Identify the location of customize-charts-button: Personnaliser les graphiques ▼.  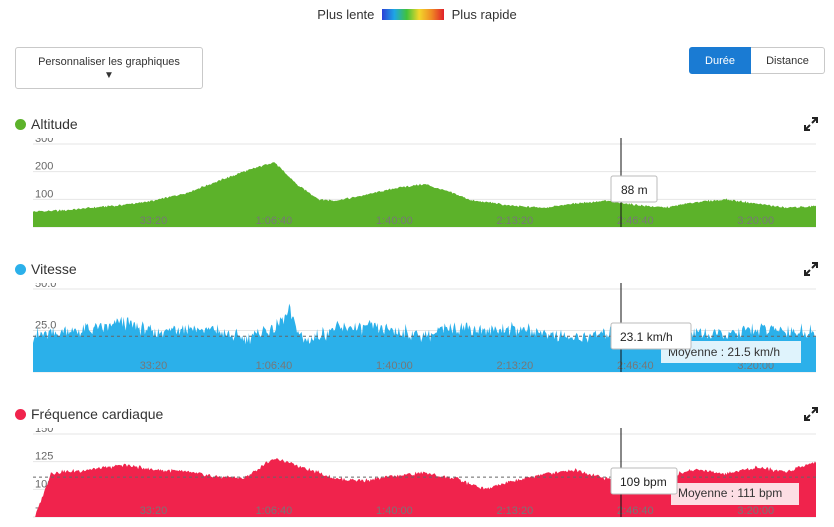
(109, 68).